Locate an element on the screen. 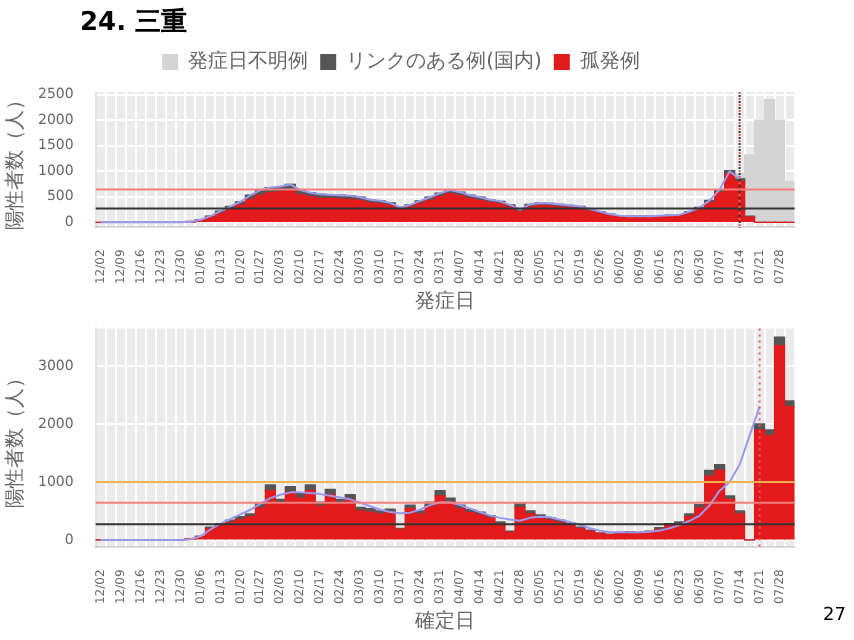 This screenshot has width=854, height=640. chart-title: 24. 三重 is located at coordinates (134, 22).